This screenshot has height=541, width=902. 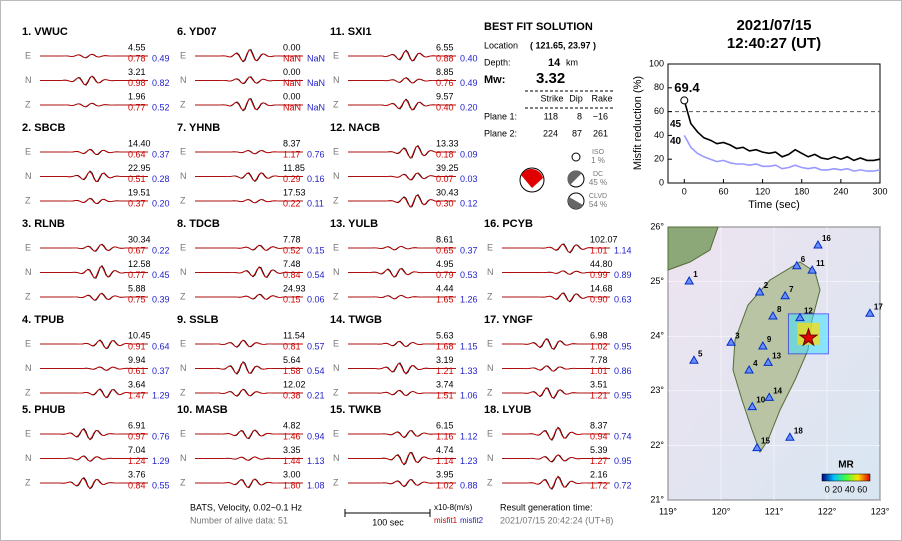 I want to click on misfit2: 0.09, so click(x=469, y=154).